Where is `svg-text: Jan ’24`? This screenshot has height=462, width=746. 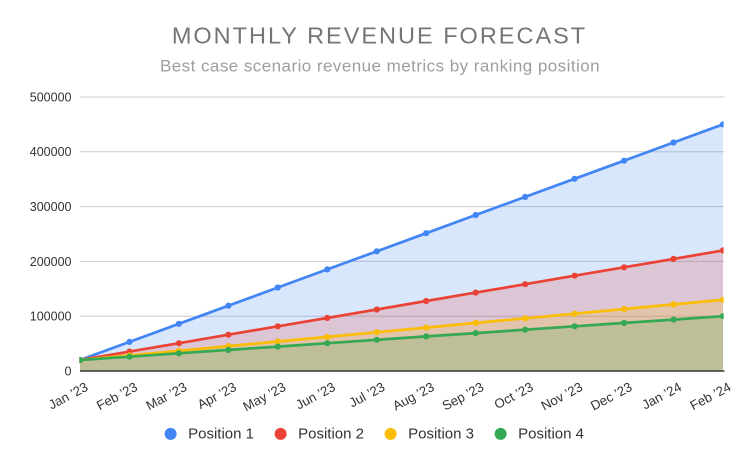
svg-text: Jan ’24 is located at coordinates (661, 395).